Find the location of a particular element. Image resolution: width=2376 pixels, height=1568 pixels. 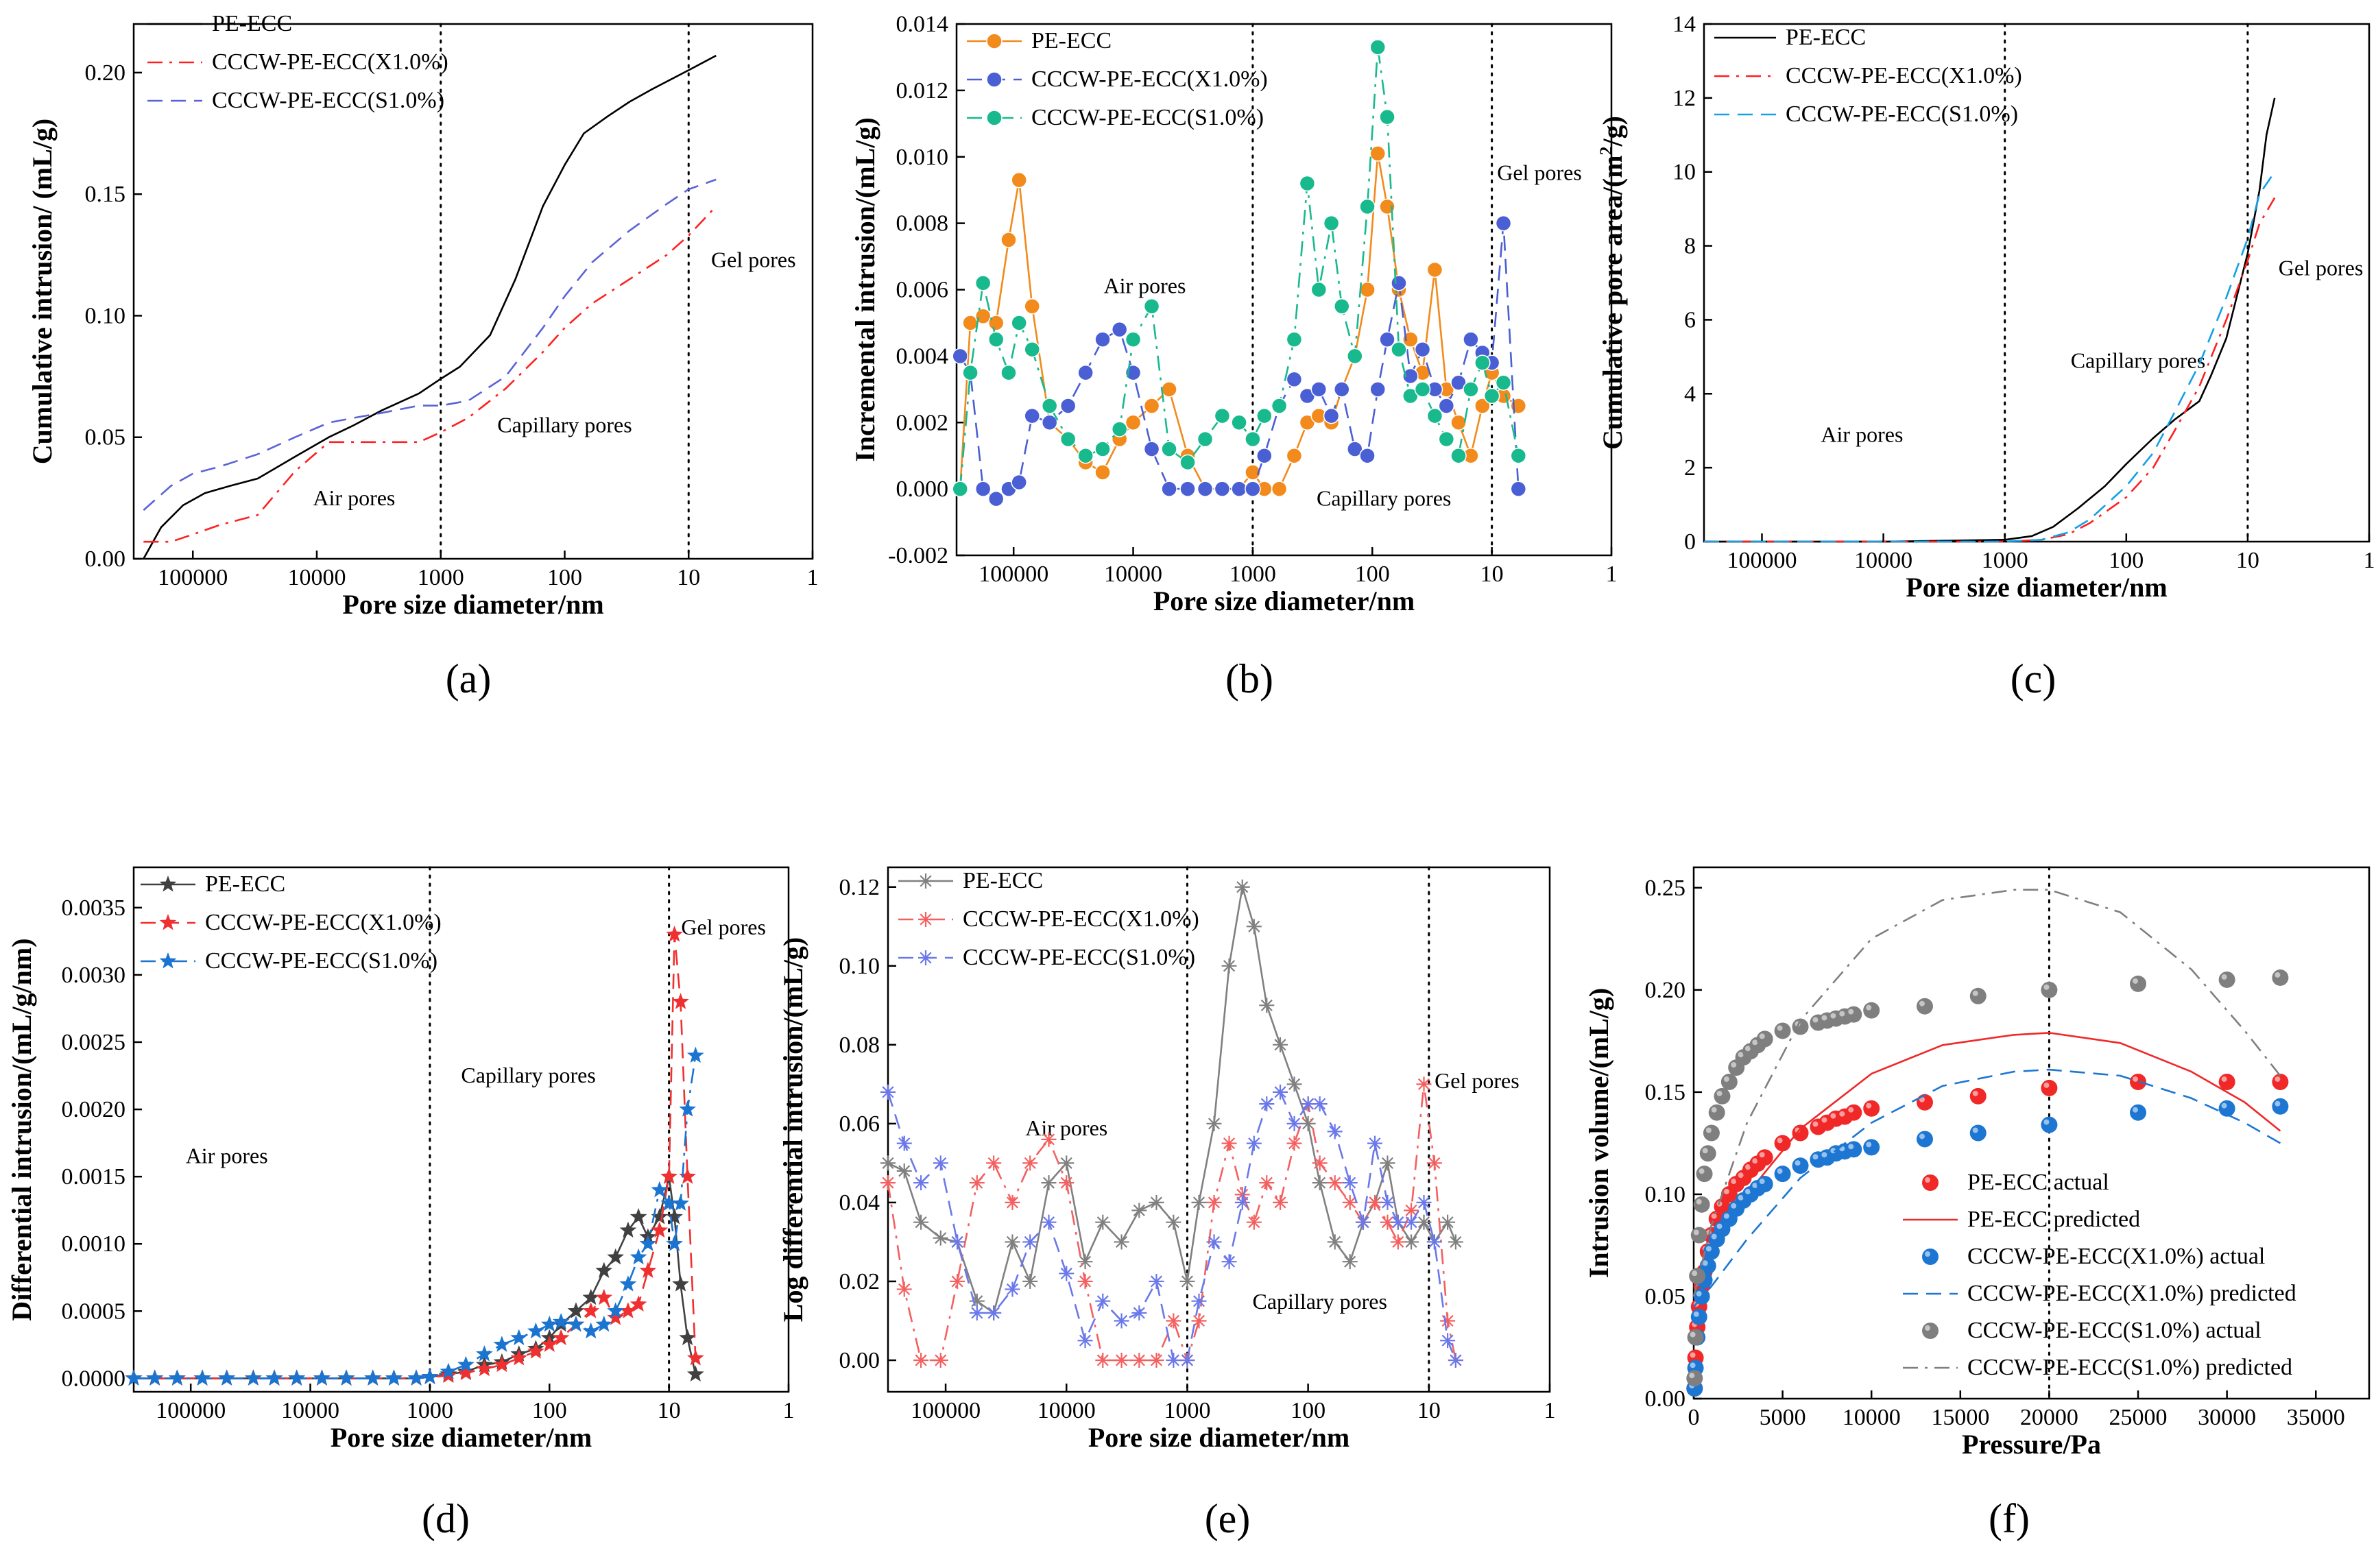

legend-label: CCCW-PE-ECC(S1.0%) actual is located at coordinates (2114, 1330).